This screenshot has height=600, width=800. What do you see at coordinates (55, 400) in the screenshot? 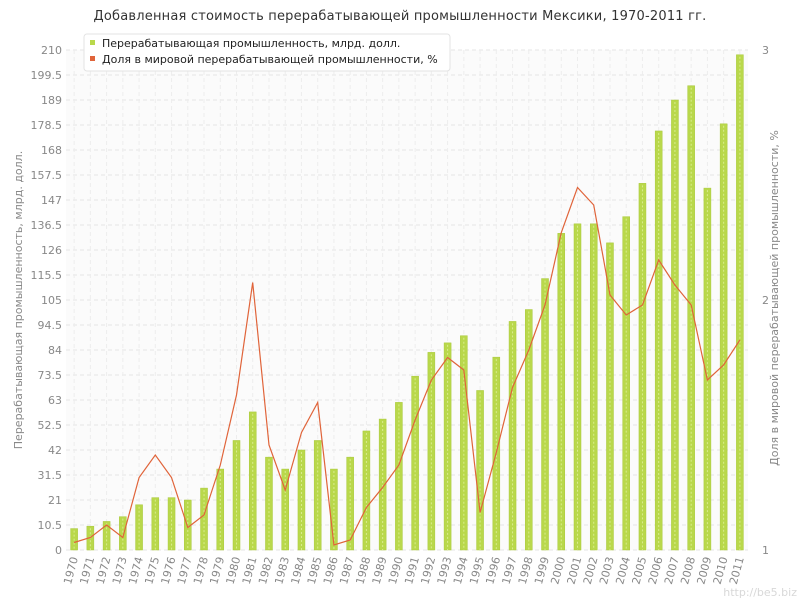
I see `y-tick-label: 63` at bounding box center [55, 400].